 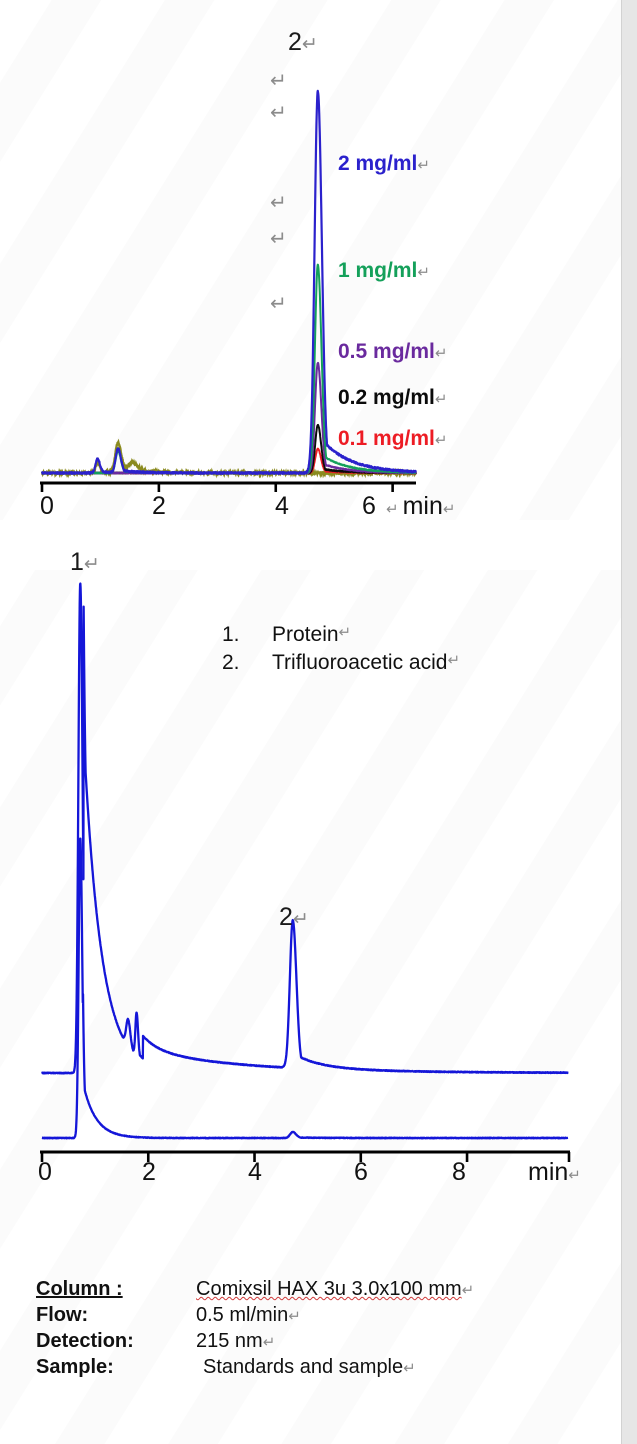 I want to click on legend-item-05mgml: 0.5 mg/ml↵, so click(x=393, y=351).